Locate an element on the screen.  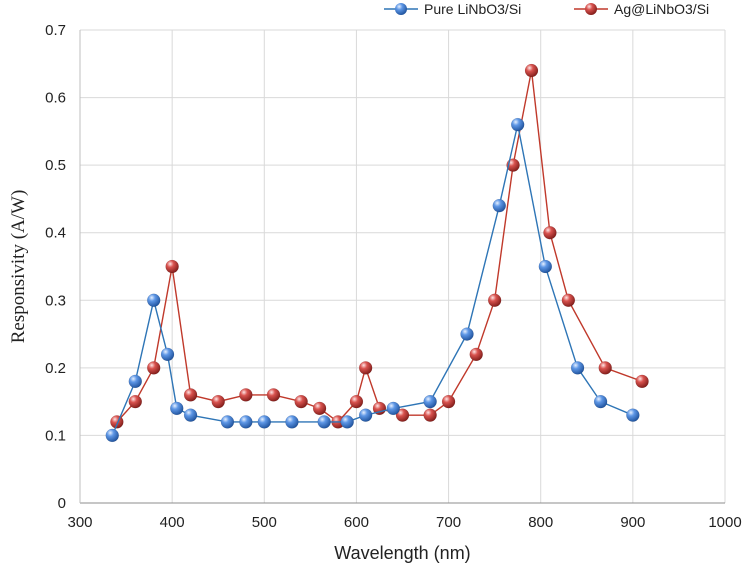
x-tick-label: 700 is located at coordinates (448, 522).